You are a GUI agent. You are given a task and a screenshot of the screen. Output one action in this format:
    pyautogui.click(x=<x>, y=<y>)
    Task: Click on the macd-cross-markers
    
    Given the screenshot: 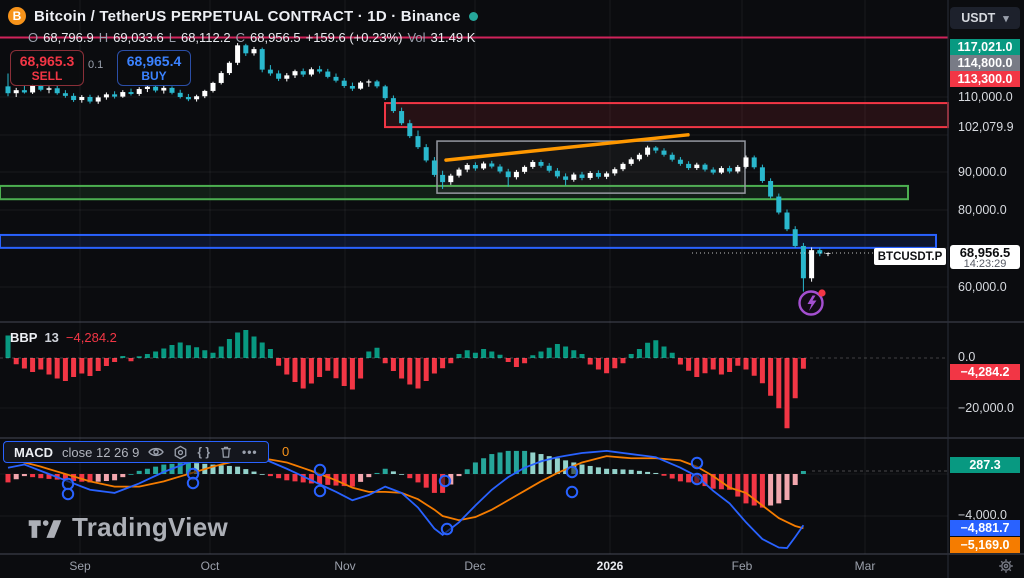 What is the action you would take?
    pyautogui.click(x=382, y=496)
    